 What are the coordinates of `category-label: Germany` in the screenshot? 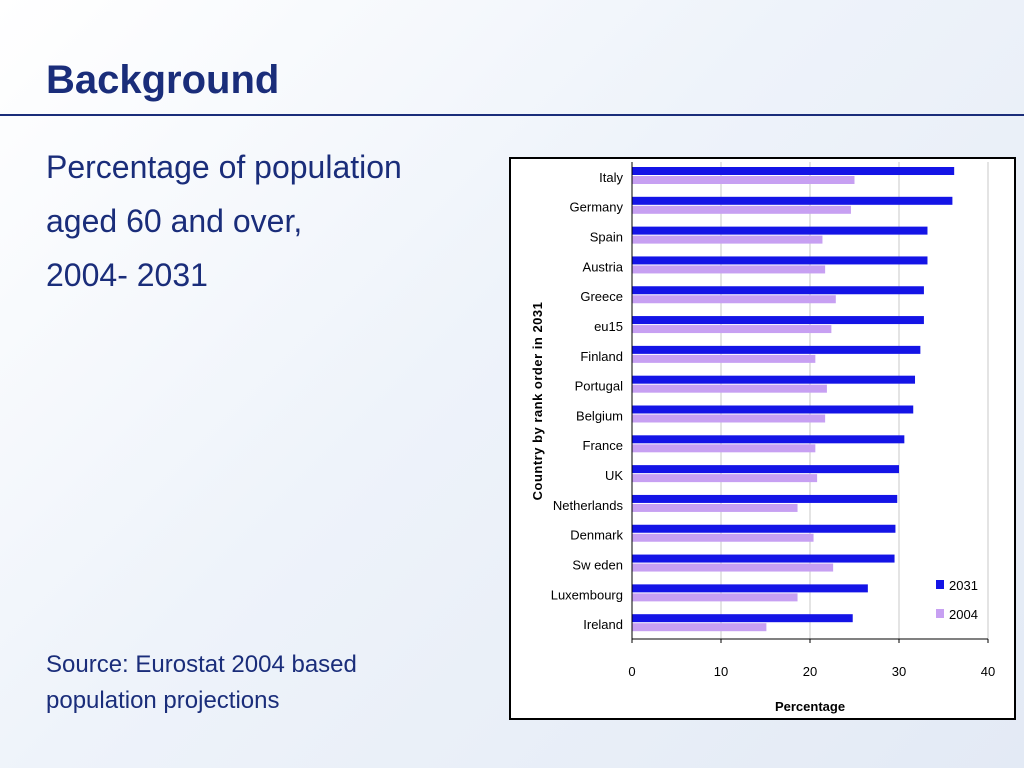 It's located at (597, 207).